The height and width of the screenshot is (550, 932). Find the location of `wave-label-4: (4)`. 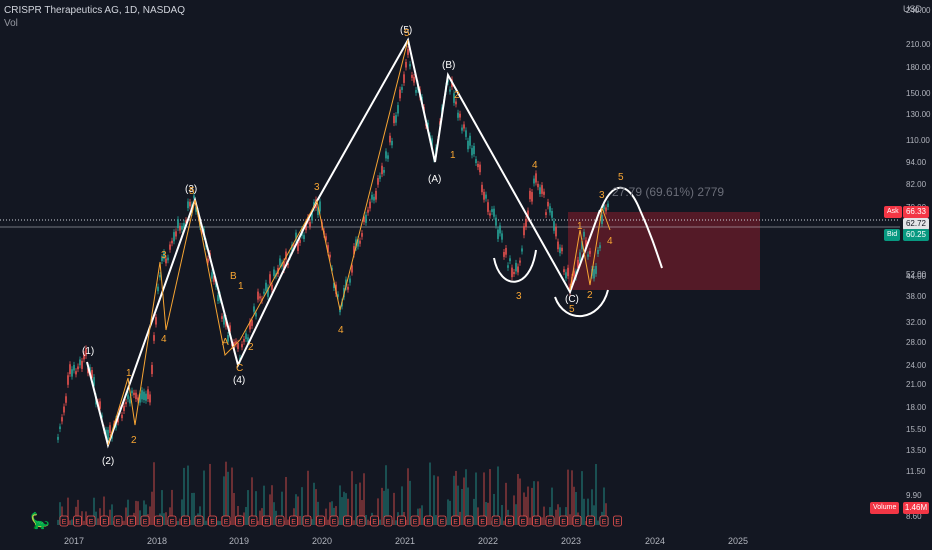

wave-label-4: (4) is located at coordinates (239, 380).